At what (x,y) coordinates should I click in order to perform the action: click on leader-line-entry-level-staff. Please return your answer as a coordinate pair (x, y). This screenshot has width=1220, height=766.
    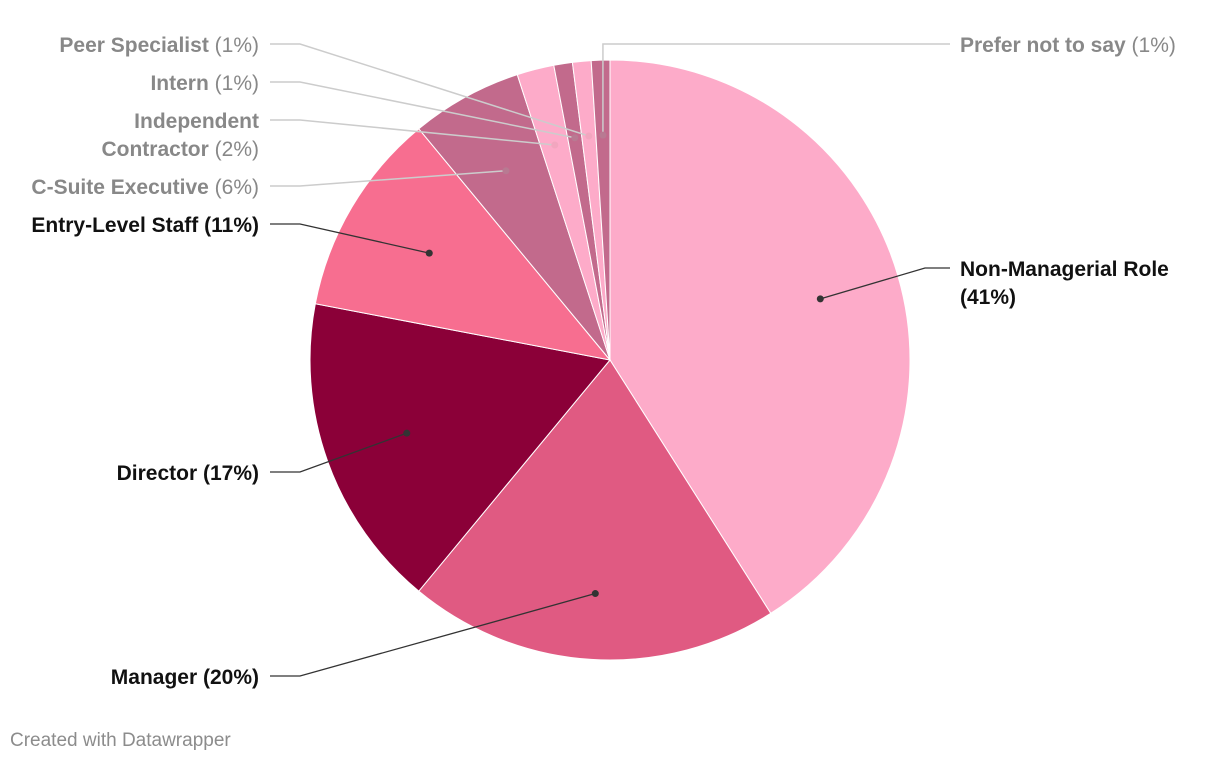
    Looking at the image, I should click on (350, 238).